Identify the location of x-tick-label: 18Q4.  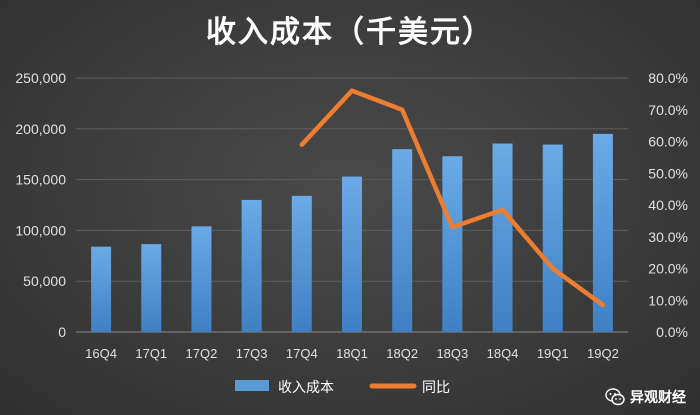
(503, 353).